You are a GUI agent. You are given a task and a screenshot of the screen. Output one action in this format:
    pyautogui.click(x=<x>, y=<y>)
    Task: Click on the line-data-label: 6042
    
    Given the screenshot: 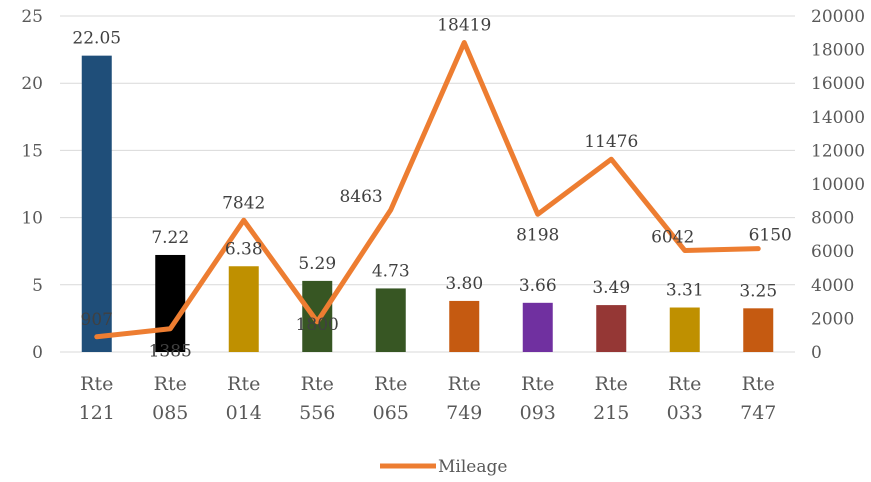 What is the action you would take?
    pyautogui.click(x=672, y=237)
    